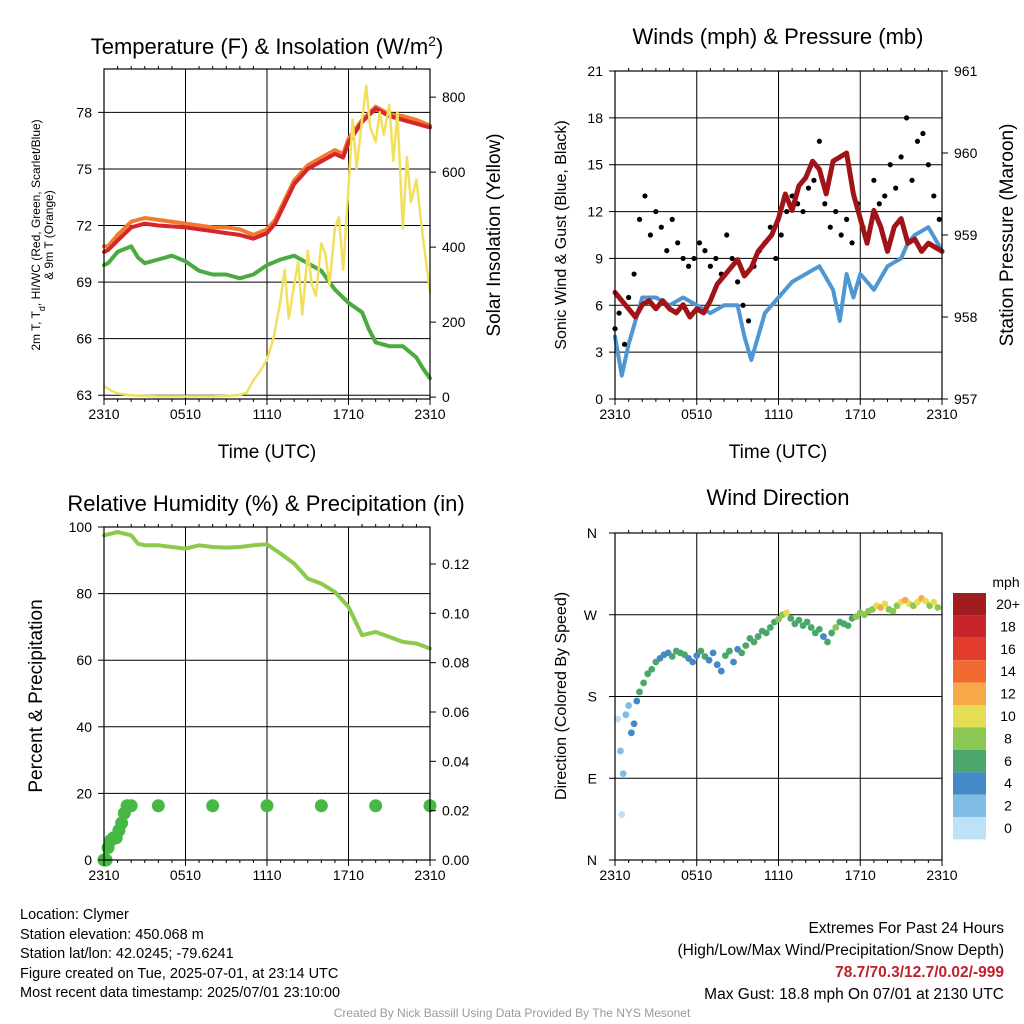  What do you see at coordinates (112, 934) in the screenshot?
I see `station-elevation: Station elevation: 450.068 m` at bounding box center [112, 934].